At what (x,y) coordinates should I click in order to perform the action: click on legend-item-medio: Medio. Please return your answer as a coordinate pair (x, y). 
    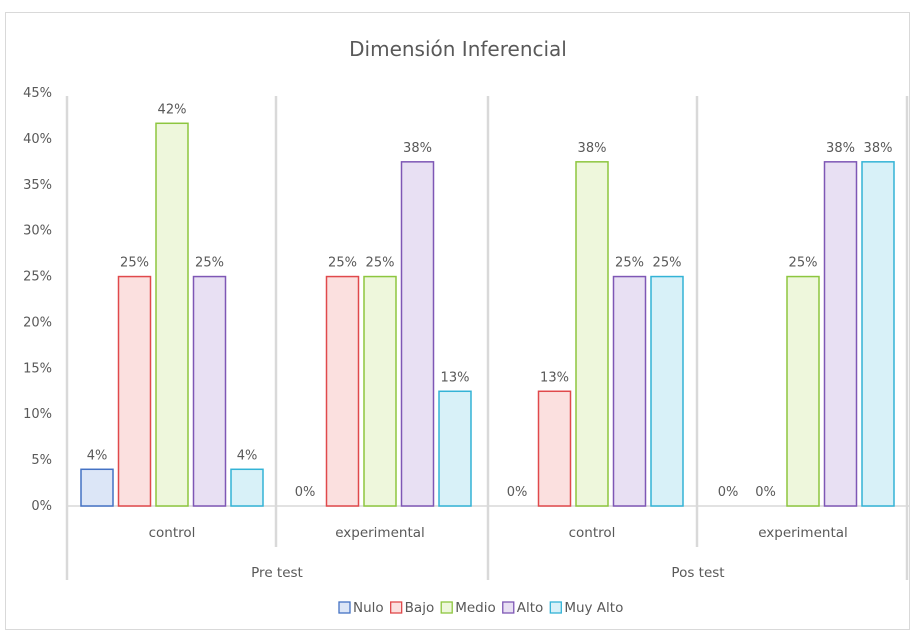
    Looking at the image, I should click on (468, 608).